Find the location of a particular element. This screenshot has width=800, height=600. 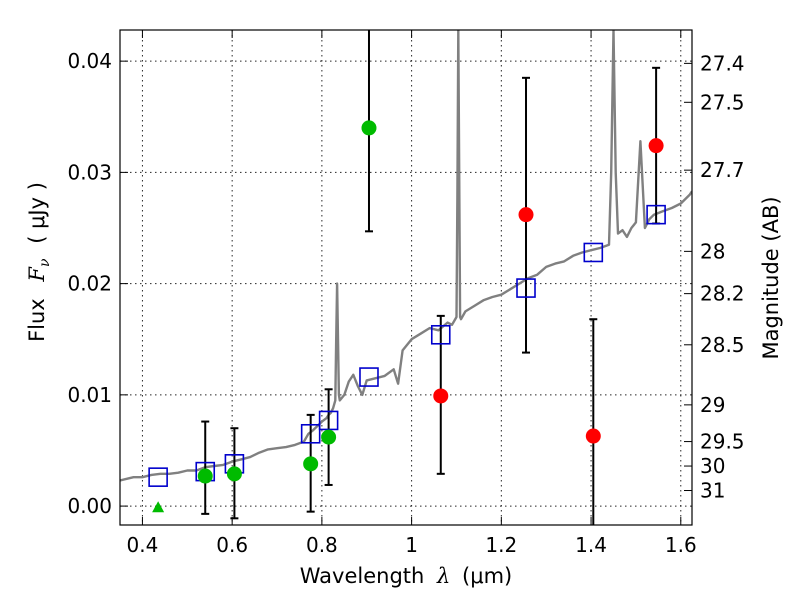

y2-axis-label: Magnitude (AB) is located at coordinates (771, 277).